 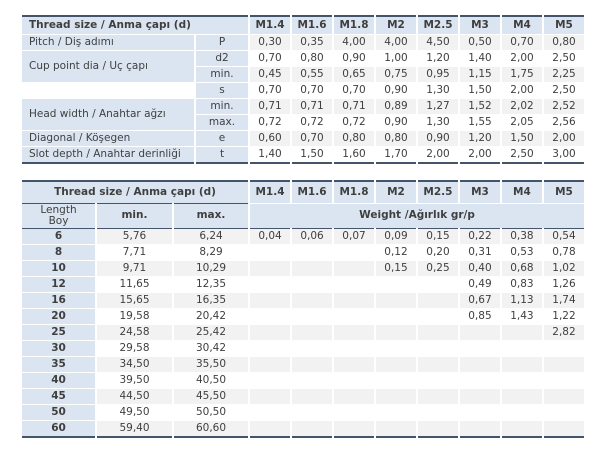 What do you see at coordinates (211, 268) in the screenshot?
I see `max-value-cell: 10,29` at bounding box center [211, 268].